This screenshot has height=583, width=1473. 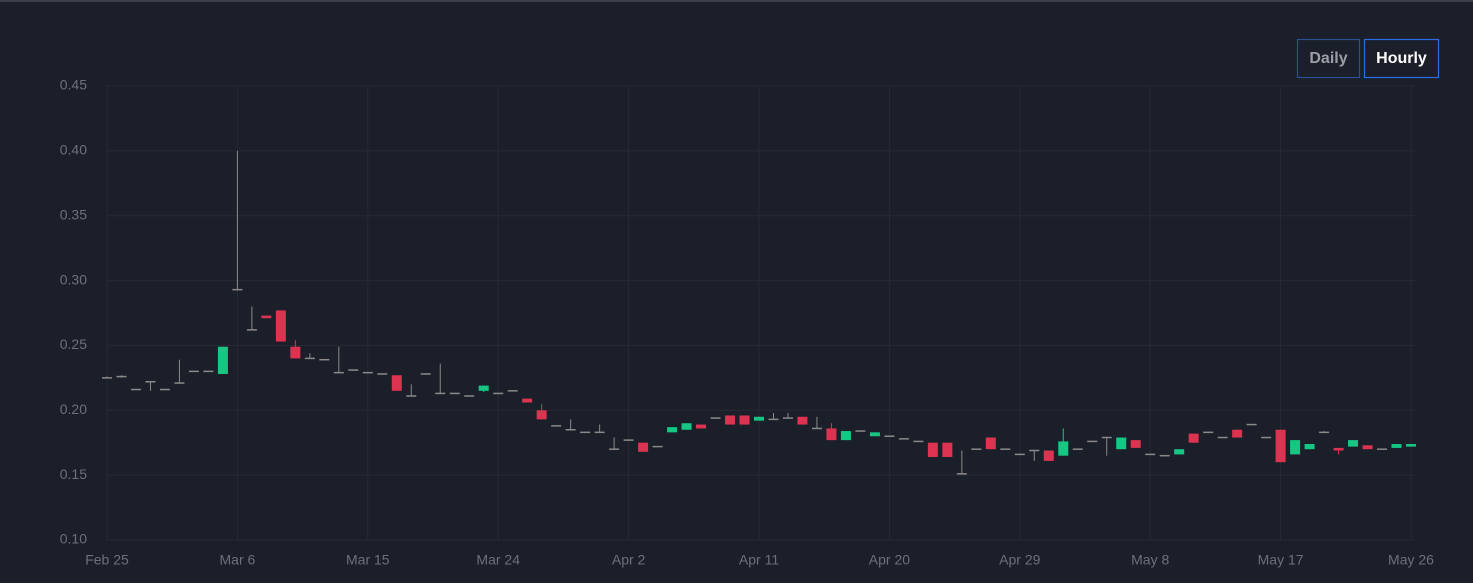 What do you see at coordinates (73, 279) in the screenshot?
I see `y-tick-label: 0.30` at bounding box center [73, 279].